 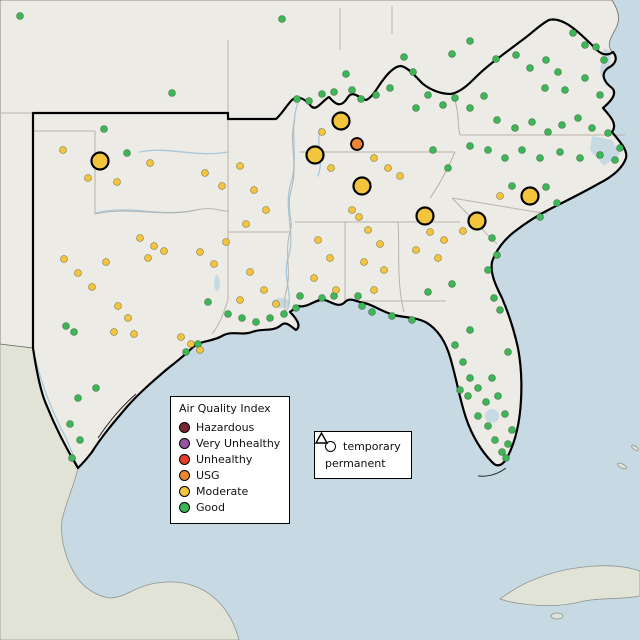 What do you see at coordinates (357, 144) in the screenshot?
I see `station-marker-usg` at bounding box center [357, 144].